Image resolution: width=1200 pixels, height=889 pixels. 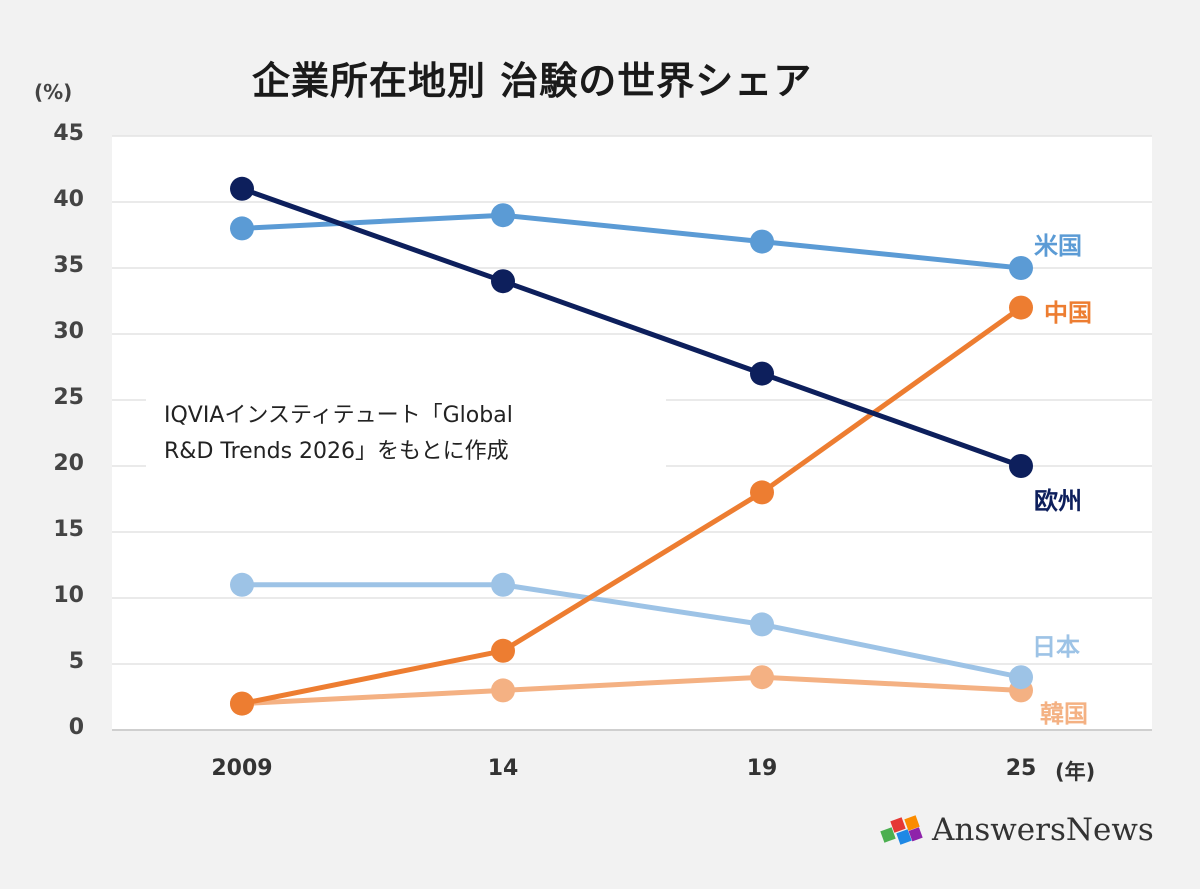 I want to click on x-tick-label-19: 19, so click(x=762, y=768).